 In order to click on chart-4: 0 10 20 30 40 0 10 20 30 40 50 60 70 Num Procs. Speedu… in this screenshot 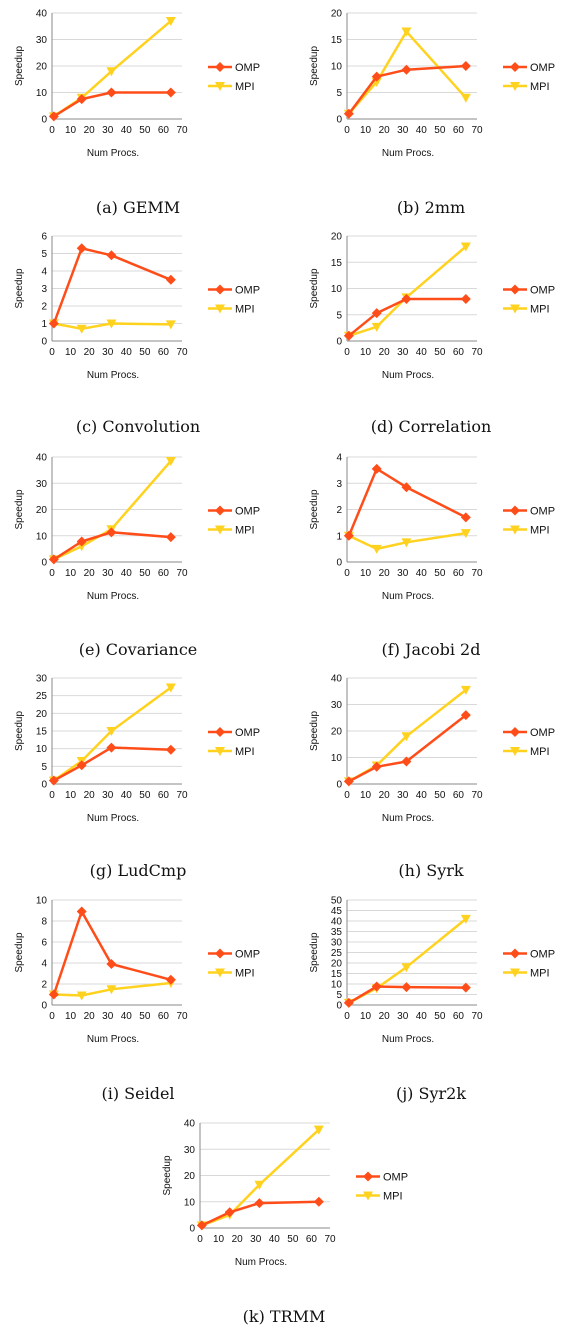, I will do `click(137, 556)`.